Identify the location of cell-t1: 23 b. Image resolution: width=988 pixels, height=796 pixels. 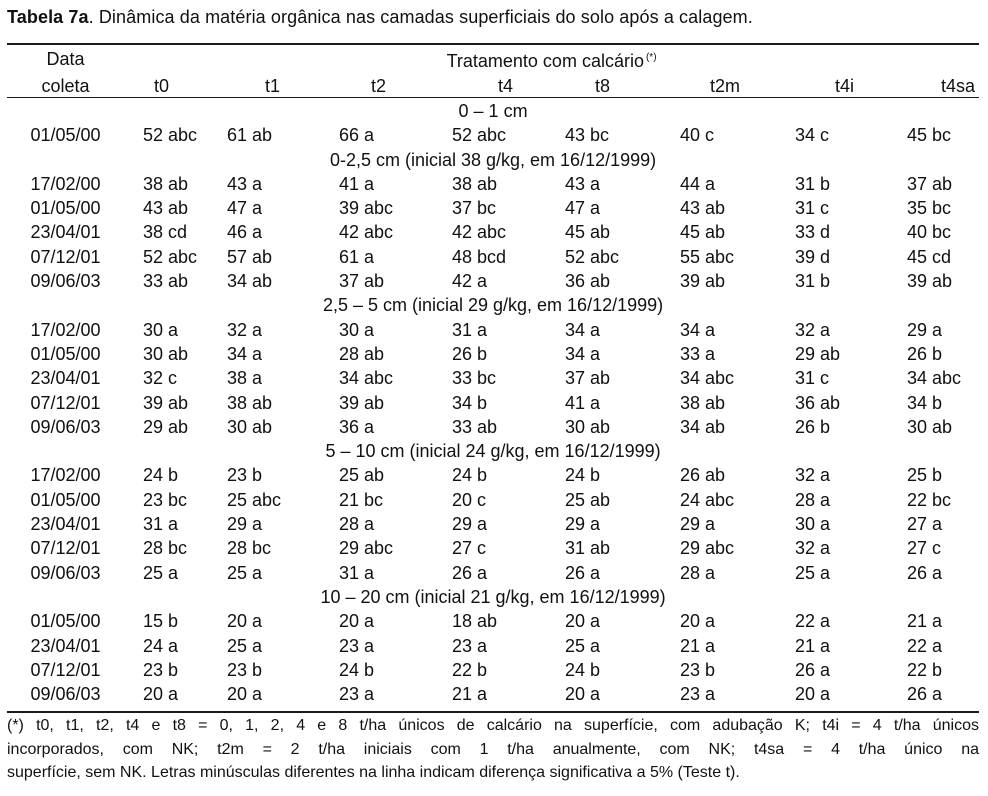
(245, 669).